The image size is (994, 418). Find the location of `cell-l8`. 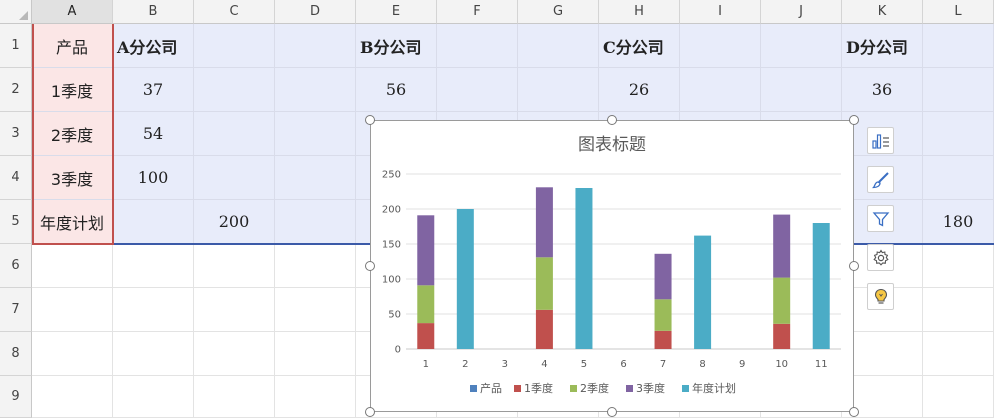

cell-l8 is located at coordinates (958, 354).